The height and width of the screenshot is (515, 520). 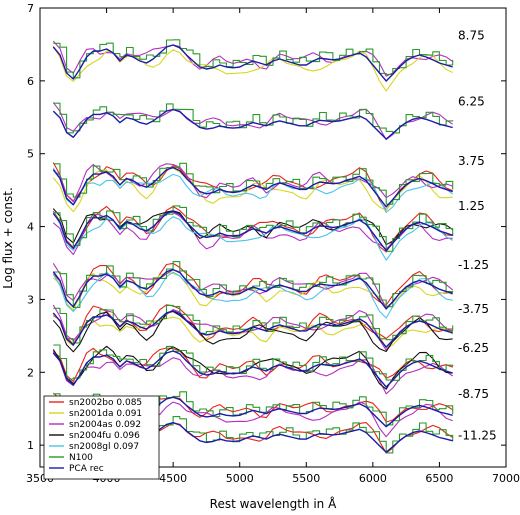 I want to click on x-tick-label: 6500, so click(x=439, y=478).